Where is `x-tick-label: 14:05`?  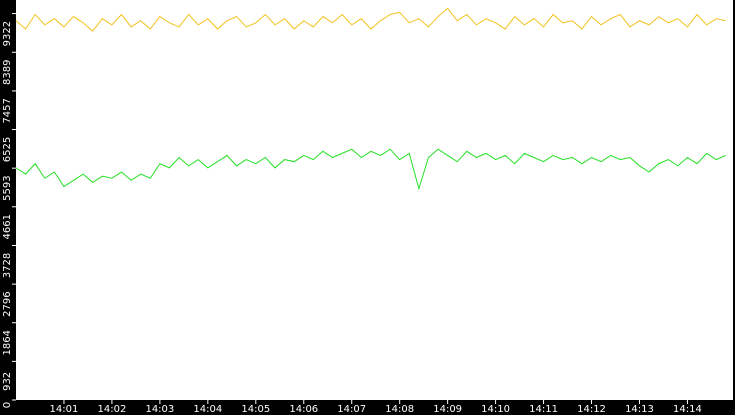
x-tick-label: 14:05 is located at coordinates (255, 409).